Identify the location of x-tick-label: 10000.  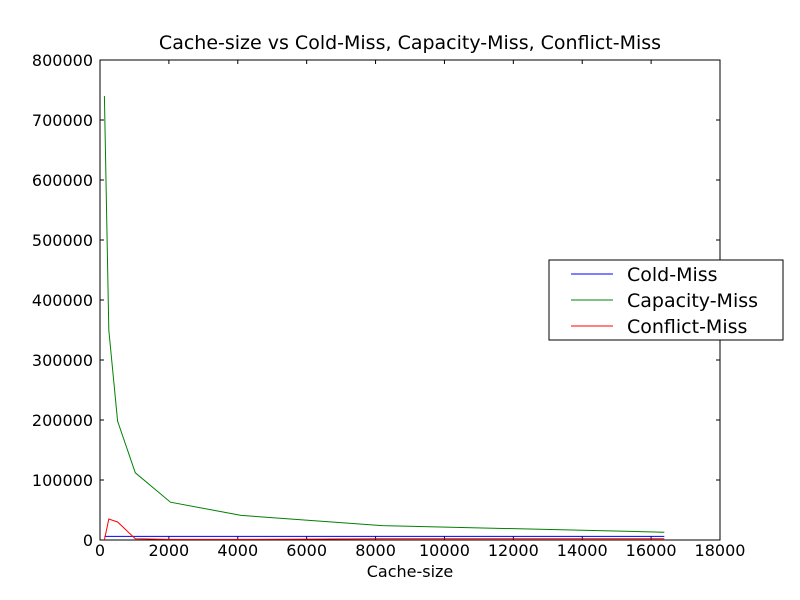
(444, 550).